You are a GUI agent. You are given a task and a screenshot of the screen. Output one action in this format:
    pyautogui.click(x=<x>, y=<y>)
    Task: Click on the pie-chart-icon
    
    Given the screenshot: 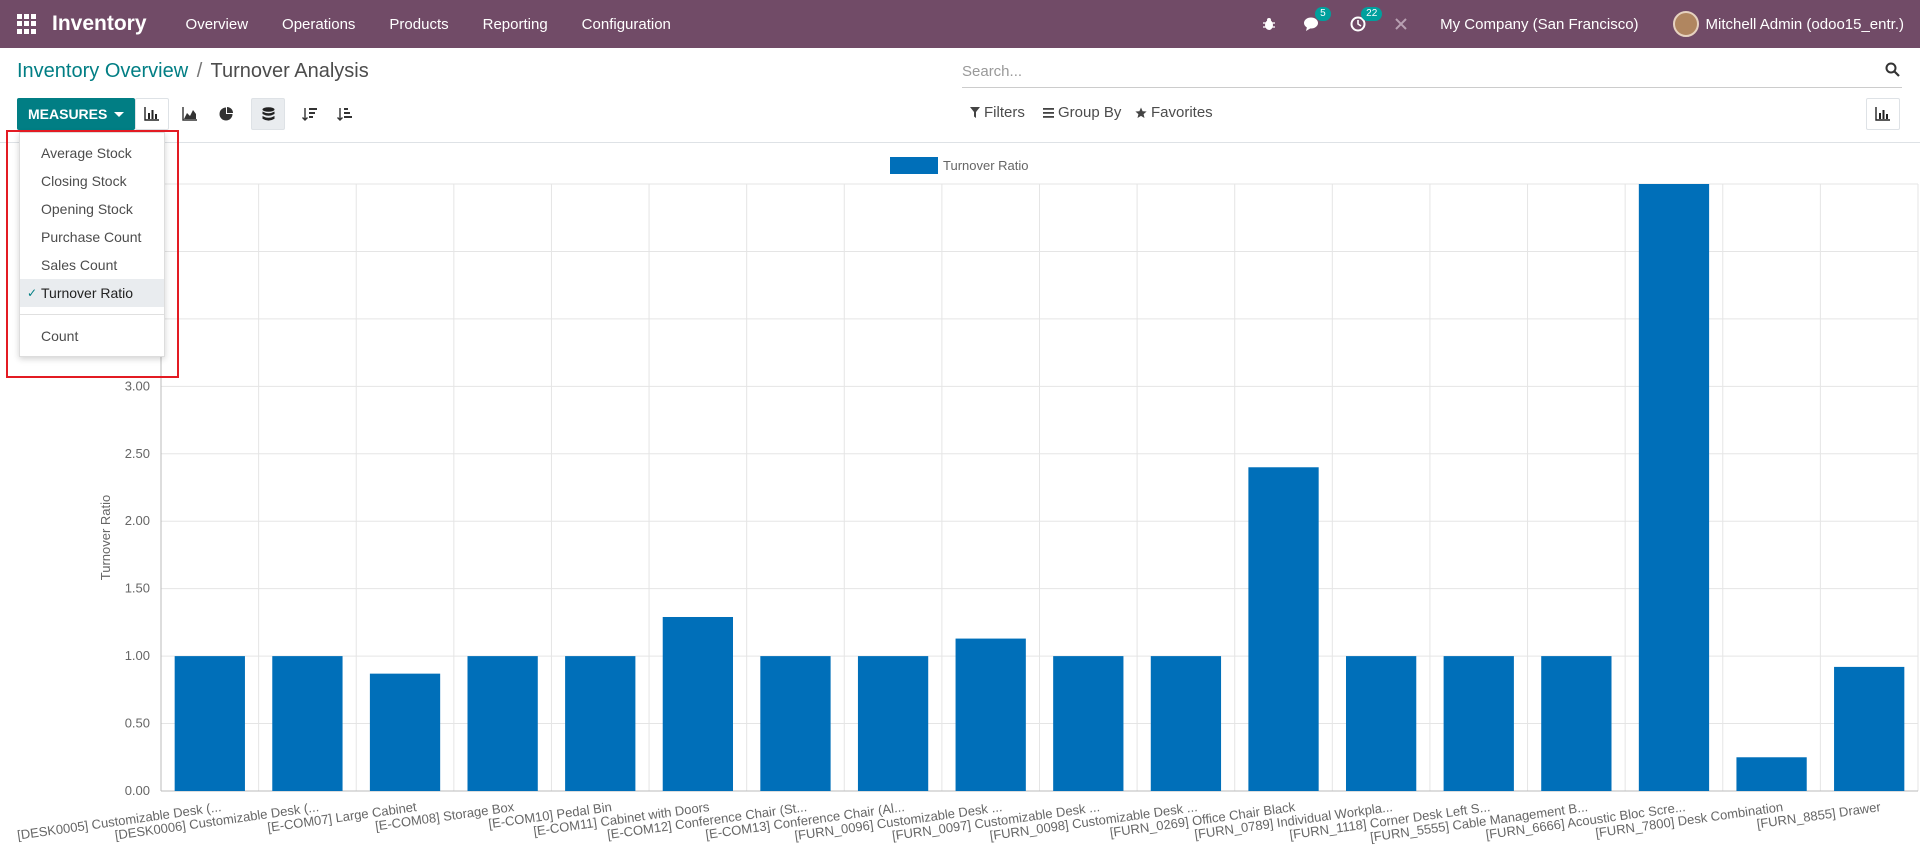 What is the action you would take?
    pyautogui.click(x=226, y=114)
    